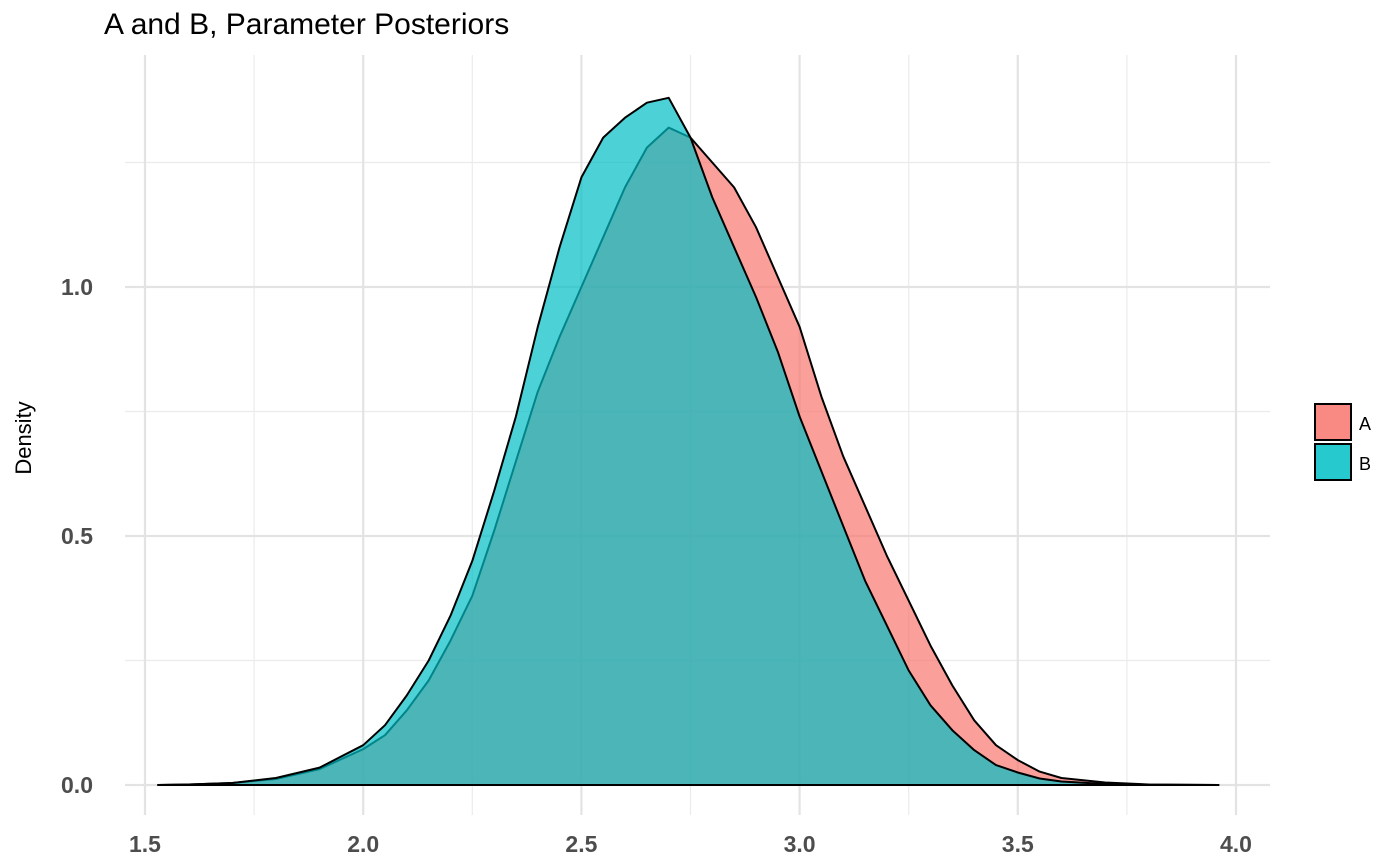 The height and width of the screenshot is (865, 1400). What do you see at coordinates (145, 844) in the screenshot?
I see `x-tick-label: 1.5` at bounding box center [145, 844].